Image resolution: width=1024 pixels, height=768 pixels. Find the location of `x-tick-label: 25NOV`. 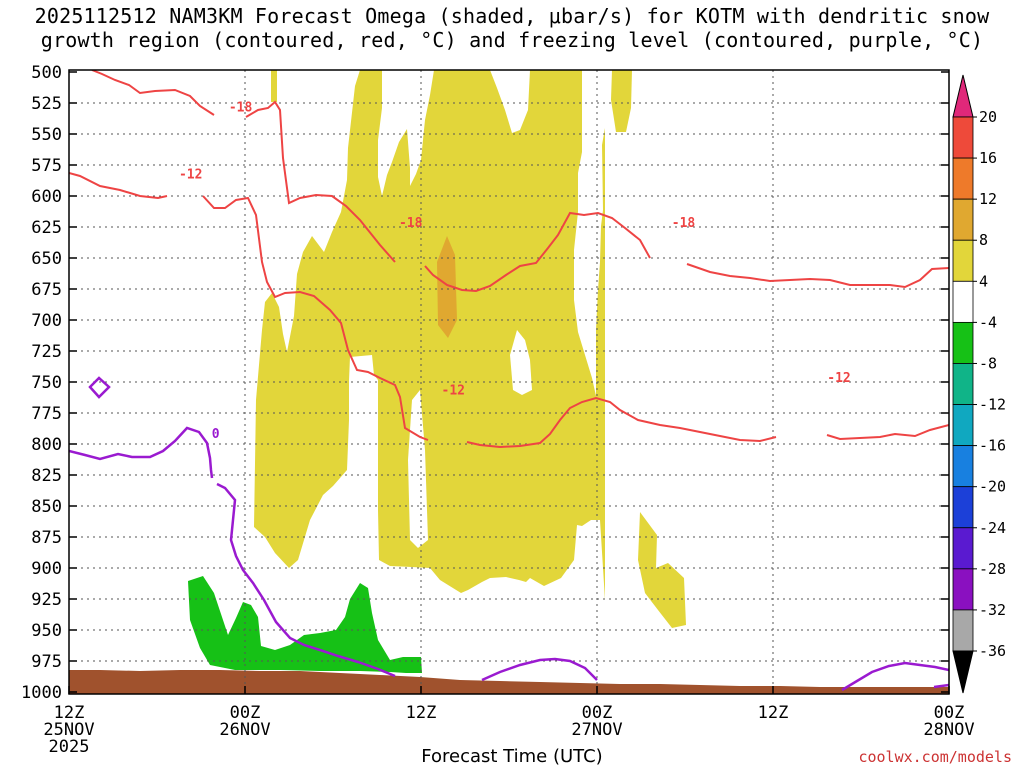

x-tick-label: 25NOV is located at coordinates (68, 730).